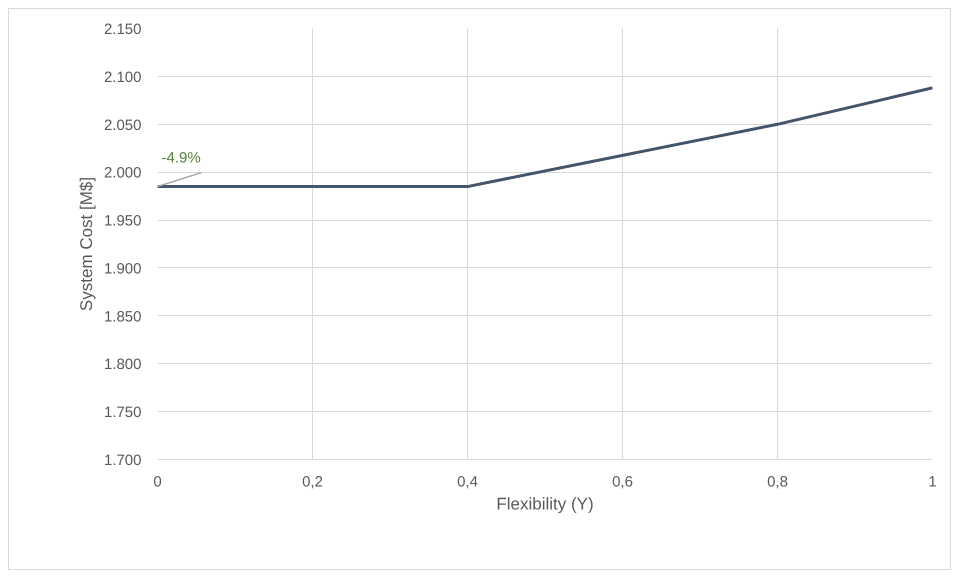  I want to click on x-tick-label: 0,2, so click(312, 482).